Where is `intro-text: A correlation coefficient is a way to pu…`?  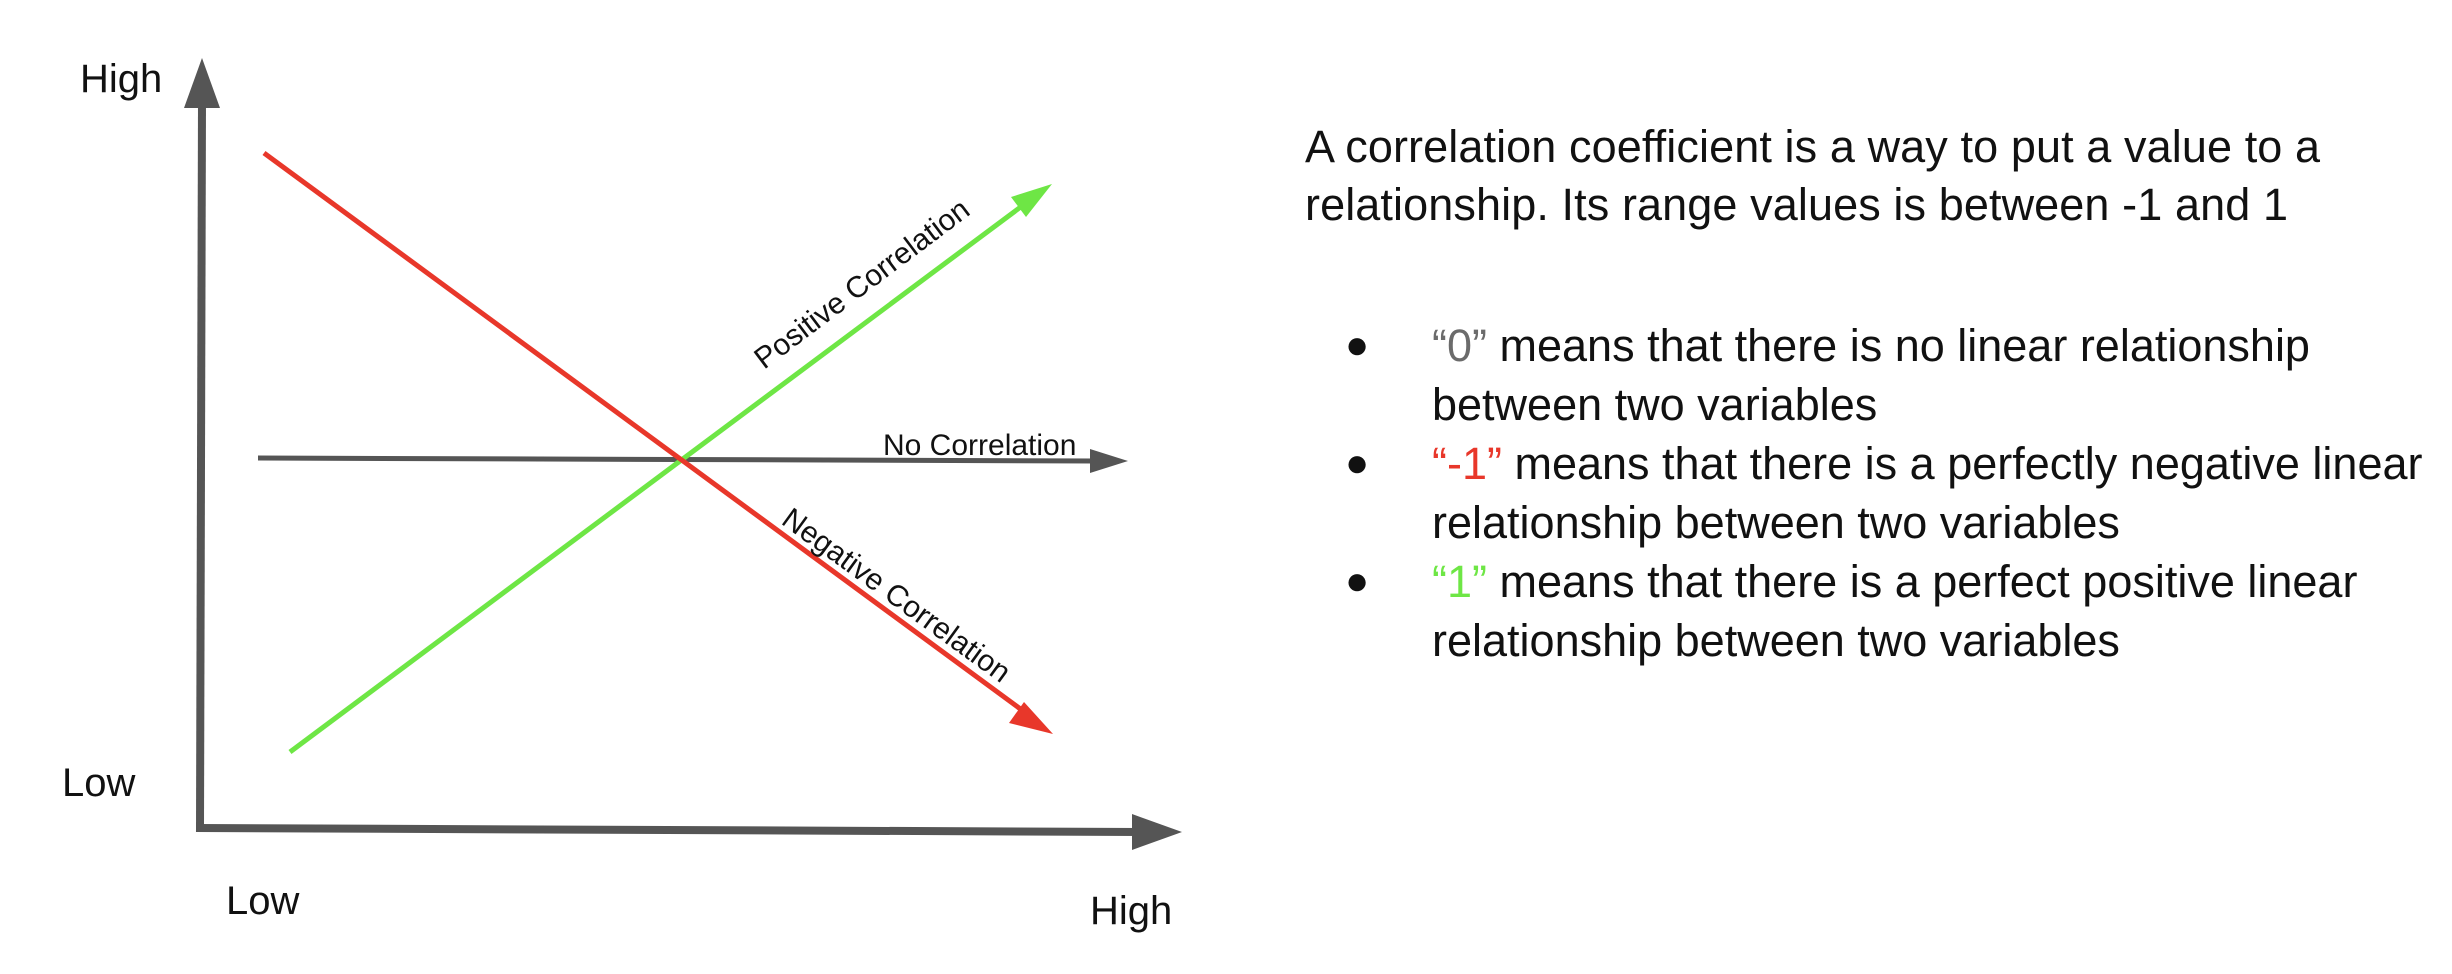 intro-text: A correlation coefficient is a way to pu… is located at coordinates (1813, 175).